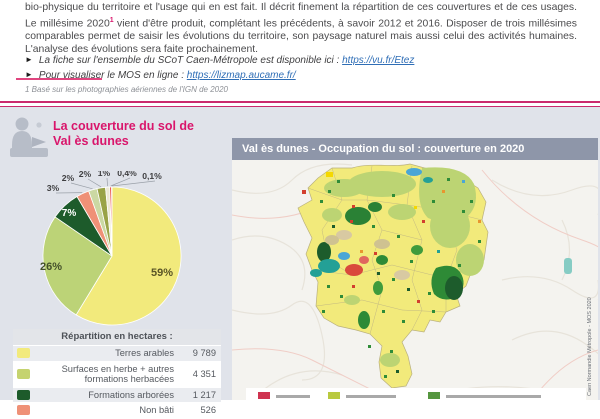 The width and height of the screenshot is (600, 419). What do you see at coordinates (590, 346) in the screenshot?
I see `map-credit: Caen Normandie Métropole - MOS 2020` at bounding box center [590, 346].